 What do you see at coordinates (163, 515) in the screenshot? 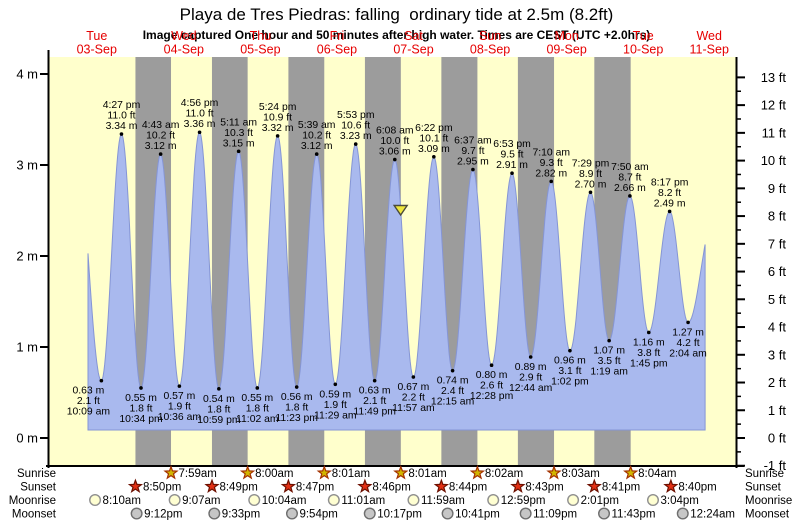
I see `astro-time-label: 9:12pm` at bounding box center [163, 515].